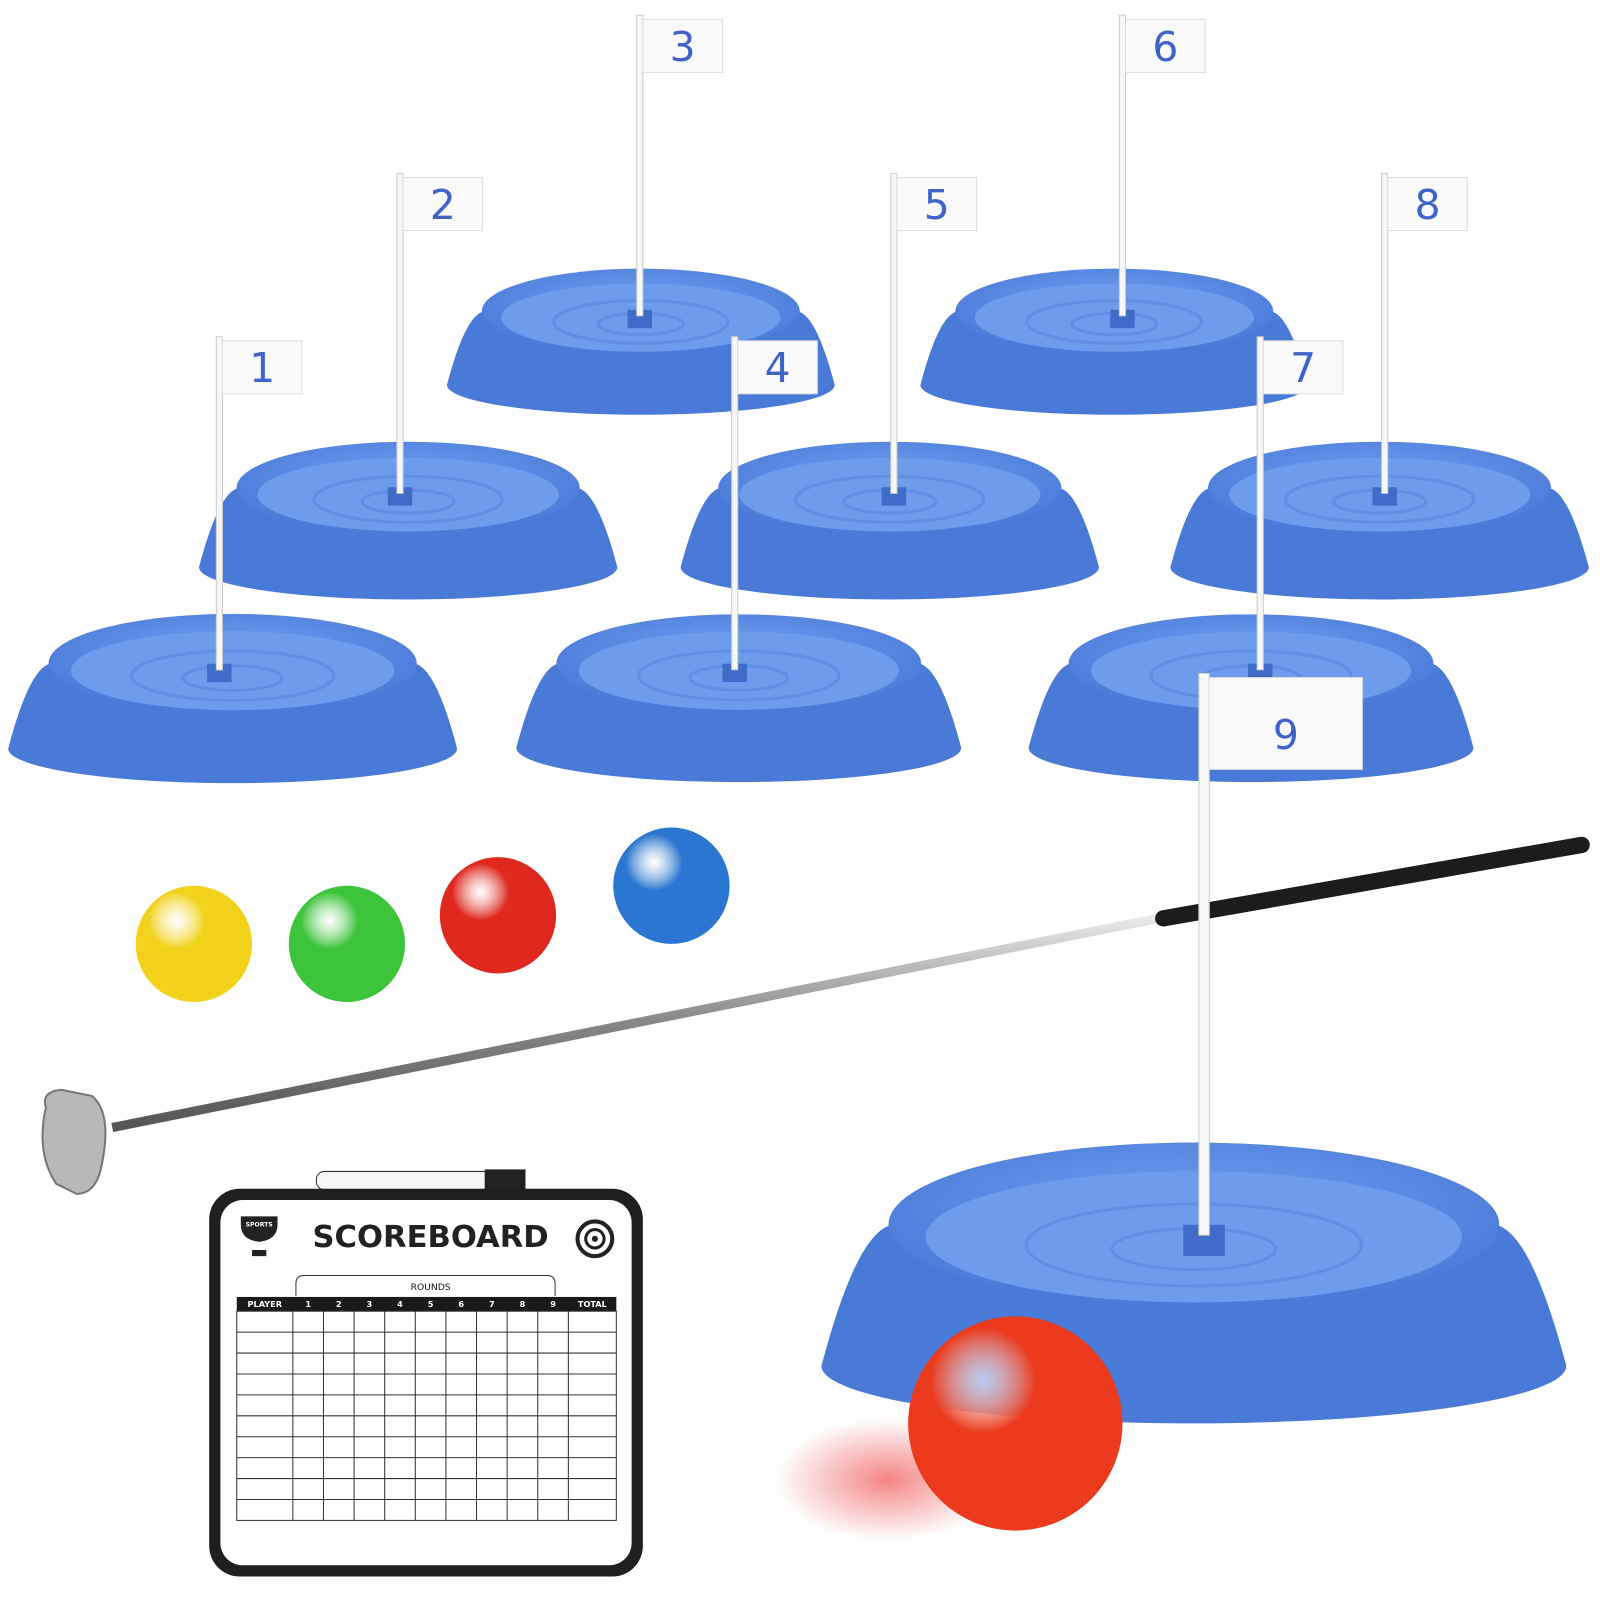  I want to click on flag-number: 3, so click(683, 47).